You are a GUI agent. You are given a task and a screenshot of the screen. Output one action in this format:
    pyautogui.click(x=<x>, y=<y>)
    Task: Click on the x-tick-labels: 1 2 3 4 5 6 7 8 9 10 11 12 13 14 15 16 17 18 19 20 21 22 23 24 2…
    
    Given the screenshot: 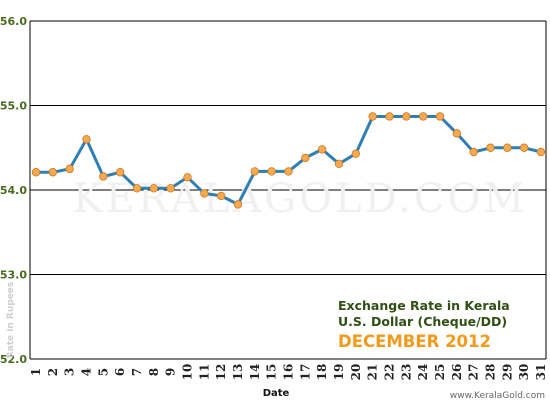 What is the action you would take?
    pyautogui.click(x=288, y=372)
    